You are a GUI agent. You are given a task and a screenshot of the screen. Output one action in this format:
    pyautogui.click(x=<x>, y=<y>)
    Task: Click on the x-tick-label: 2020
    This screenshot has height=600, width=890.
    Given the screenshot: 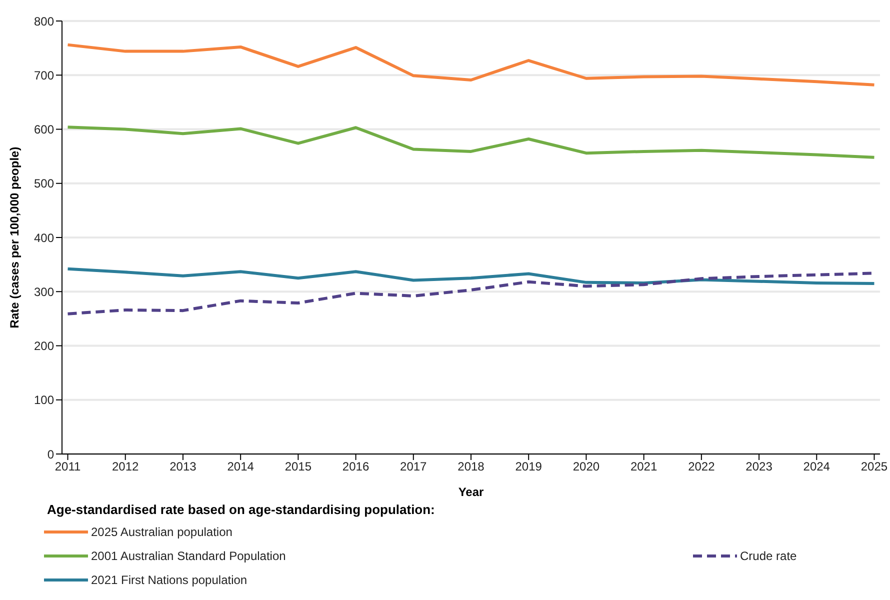 What is the action you would take?
    pyautogui.click(x=586, y=467)
    